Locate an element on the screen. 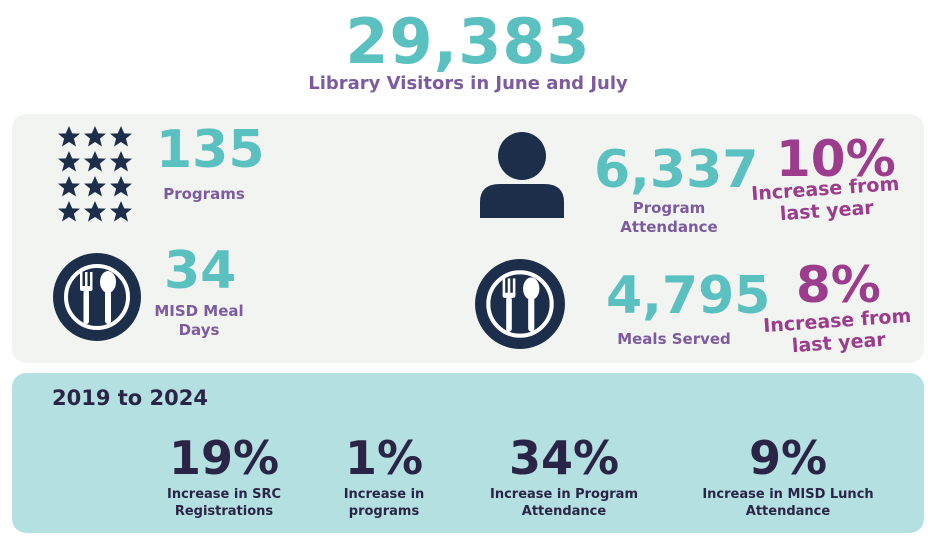 The height and width of the screenshot is (544, 936). attendance-value: 6,337 is located at coordinates (676, 170).